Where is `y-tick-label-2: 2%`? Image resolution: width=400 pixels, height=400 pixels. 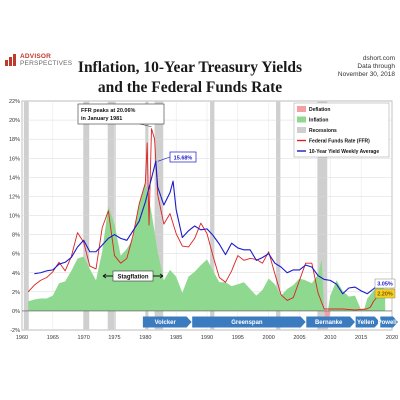 y-tick-label-2: 2% is located at coordinates (16, 293).